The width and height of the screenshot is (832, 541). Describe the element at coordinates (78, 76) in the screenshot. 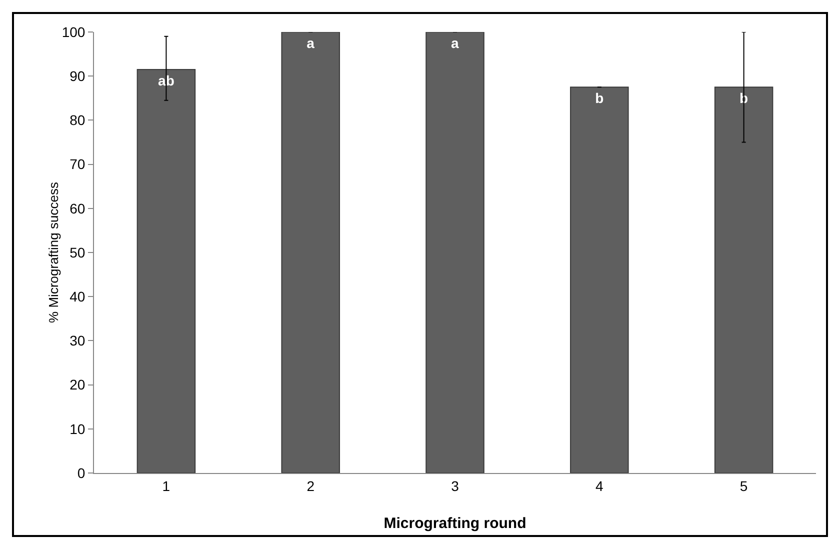

I see `y-tick-label: 90` at that location.